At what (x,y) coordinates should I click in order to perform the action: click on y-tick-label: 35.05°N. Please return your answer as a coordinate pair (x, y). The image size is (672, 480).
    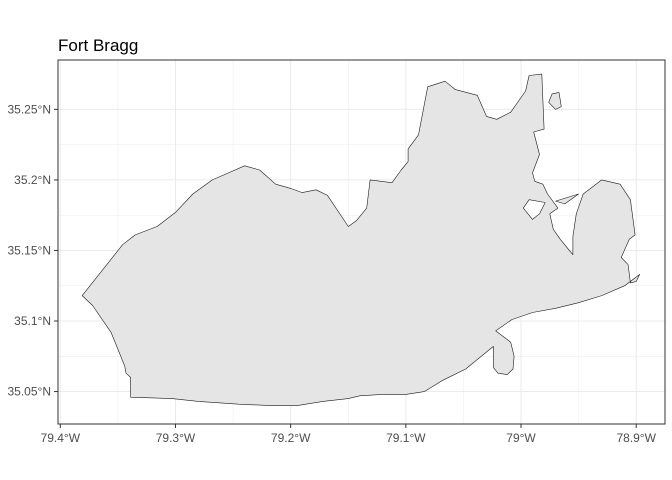
    Looking at the image, I should click on (30, 392).